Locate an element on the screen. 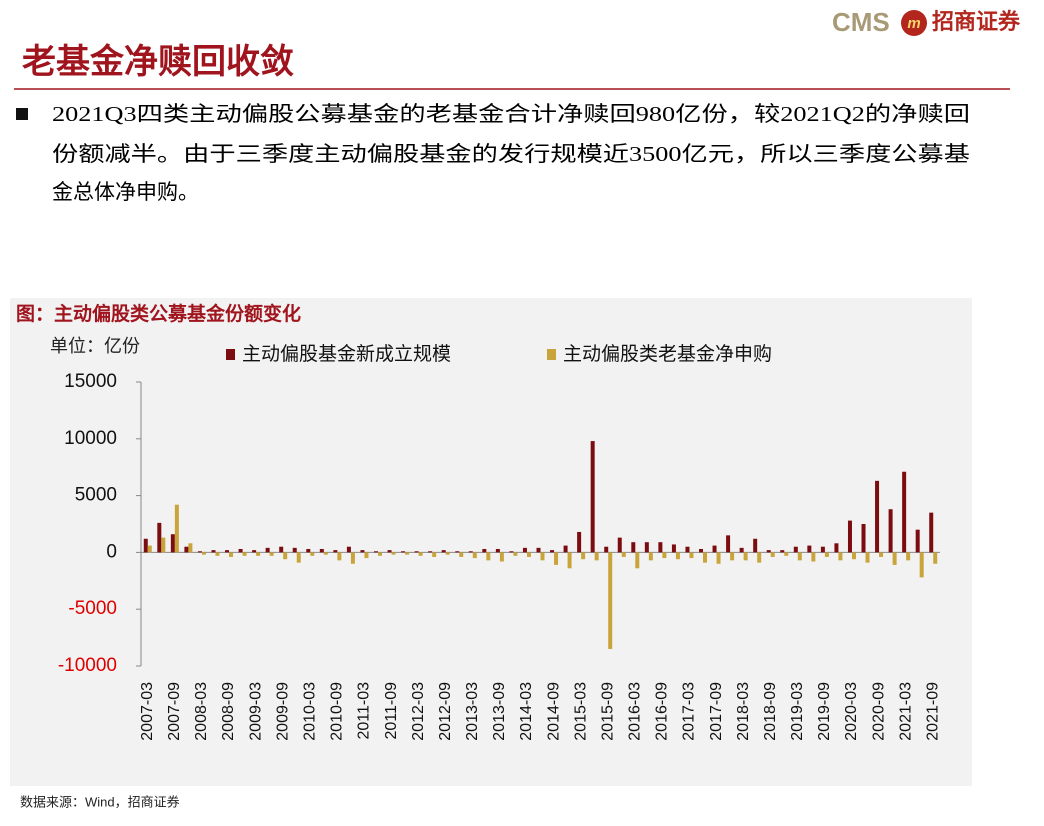 This screenshot has width=1044, height=826. logo-text: CMS is located at coordinates (861, 22).